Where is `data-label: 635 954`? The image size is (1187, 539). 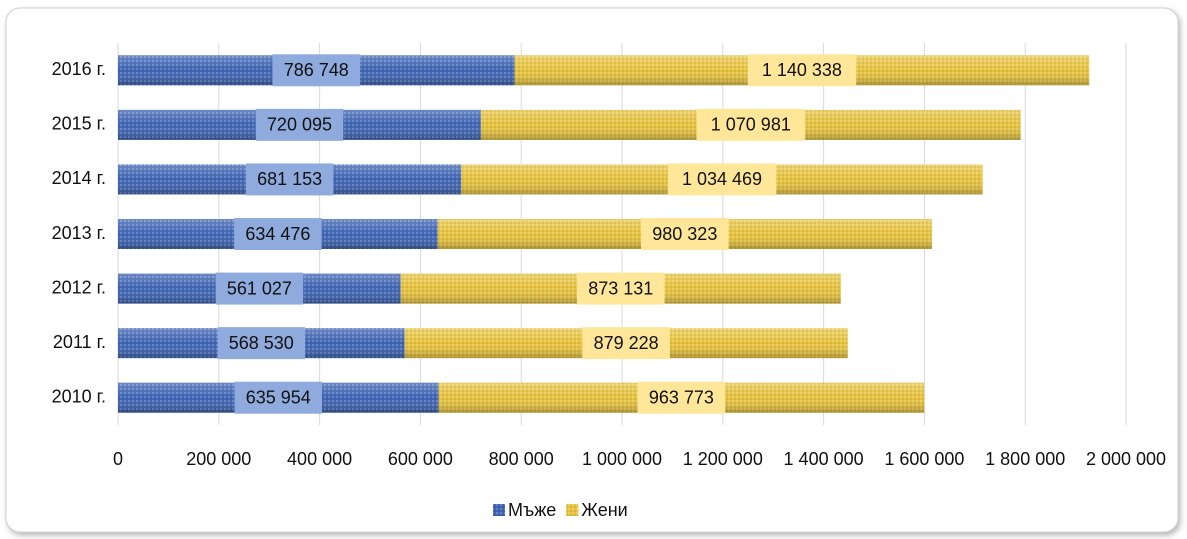
data-label: 635 954 is located at coordinates (278, 397).